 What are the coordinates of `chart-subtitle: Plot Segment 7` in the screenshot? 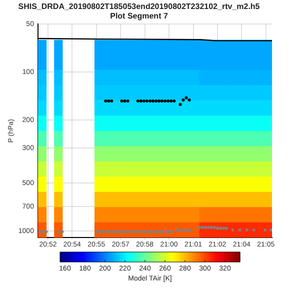 It's located at (139, 16).